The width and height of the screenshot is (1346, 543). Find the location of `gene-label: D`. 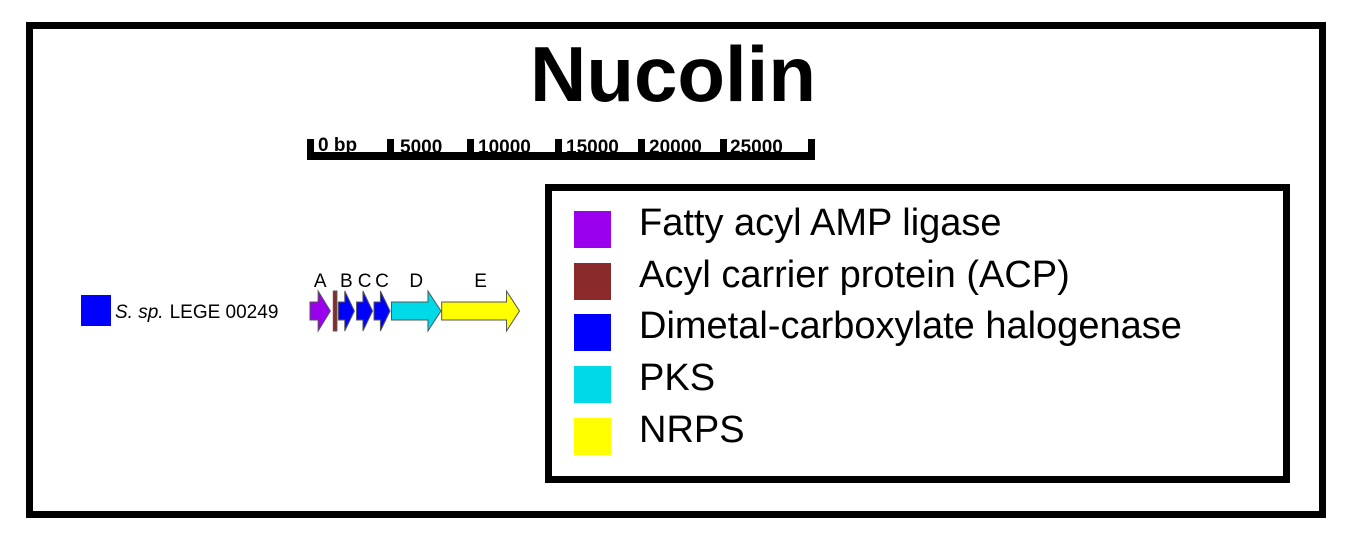

gene-label: D is located at coordinates (416, 281).